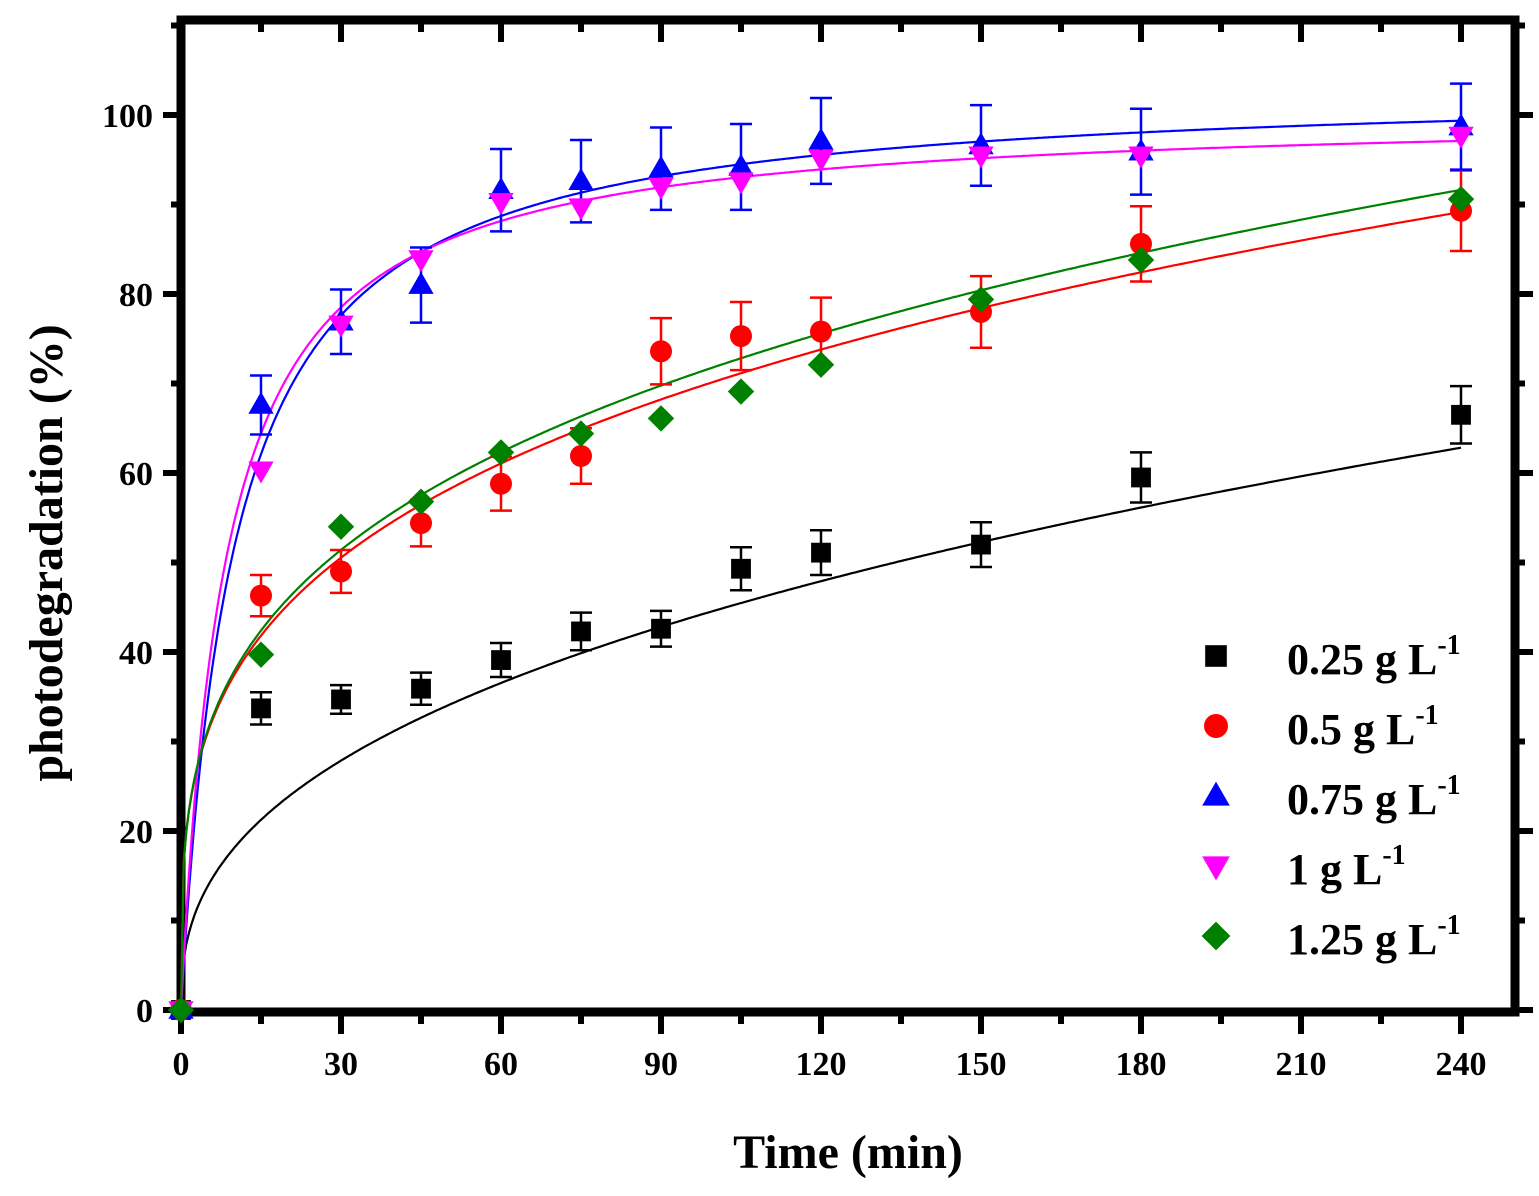 Image resolution: width=1539 pixels, height=1196 pixels. I want to click on legend-series-name: 0.75 g L, so click(1362, 799).